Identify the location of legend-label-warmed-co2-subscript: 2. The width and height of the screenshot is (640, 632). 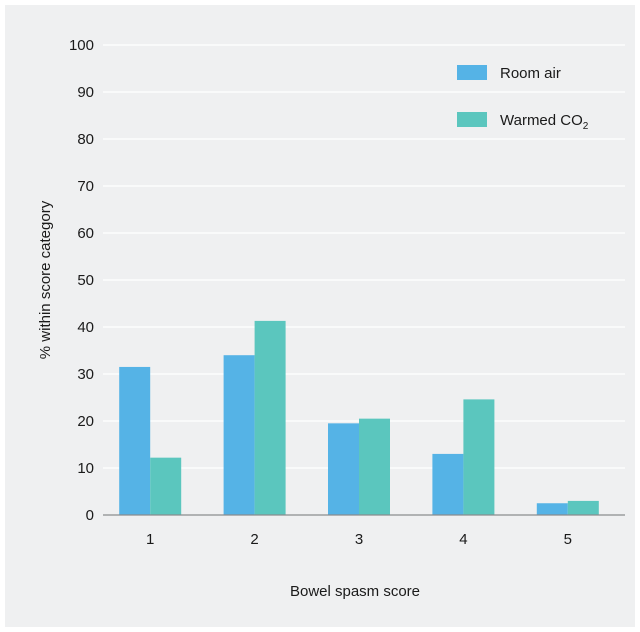
(586, 126).